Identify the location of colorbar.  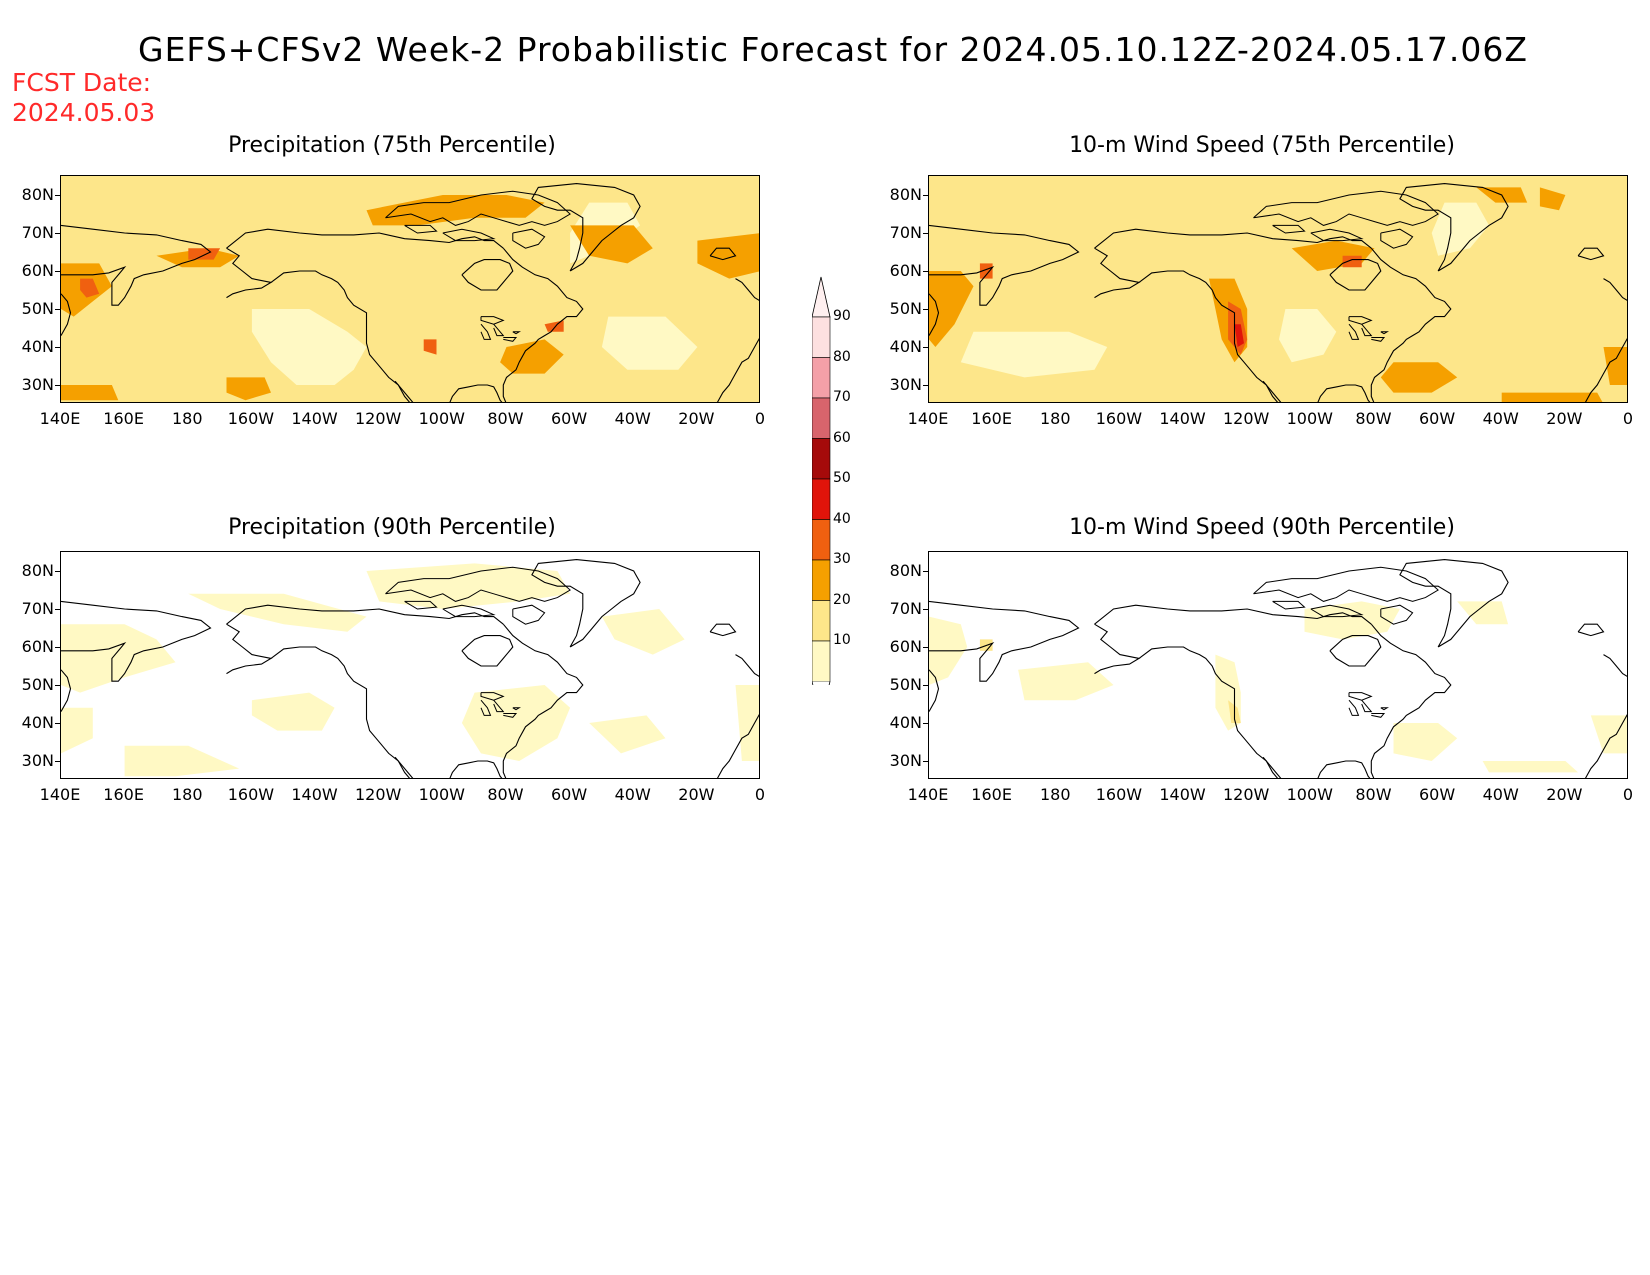
(821, 480).